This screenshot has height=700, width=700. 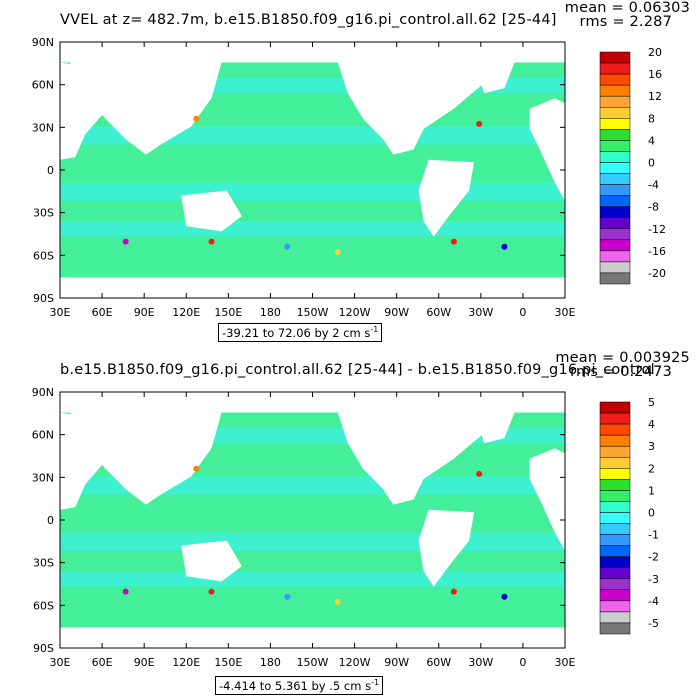 What do you see at coordinates (228, 312) in the screenshot?
I see `x-tick-label: 150E` at bounding box center [228, 312].